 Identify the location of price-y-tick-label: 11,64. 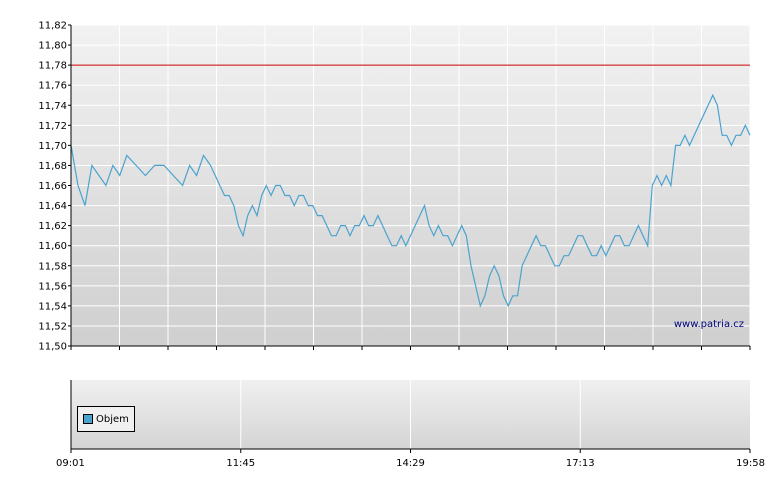
(52, 206).